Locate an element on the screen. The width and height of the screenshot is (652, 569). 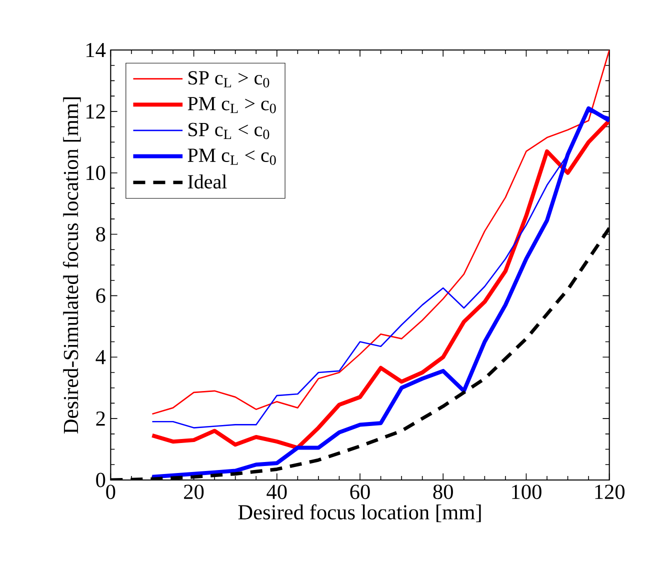
x-tick-label: 120 is located at coordinates (610, 491).